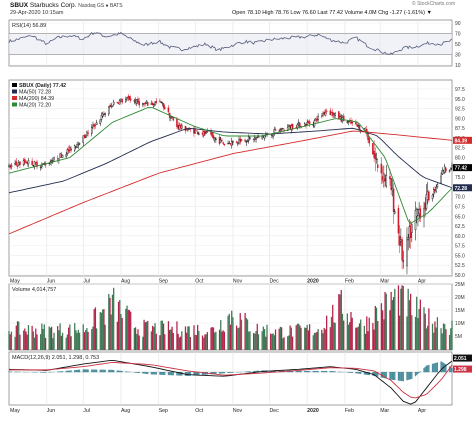  I want to click on x-axis-tick: Aug, so click(125, 282).